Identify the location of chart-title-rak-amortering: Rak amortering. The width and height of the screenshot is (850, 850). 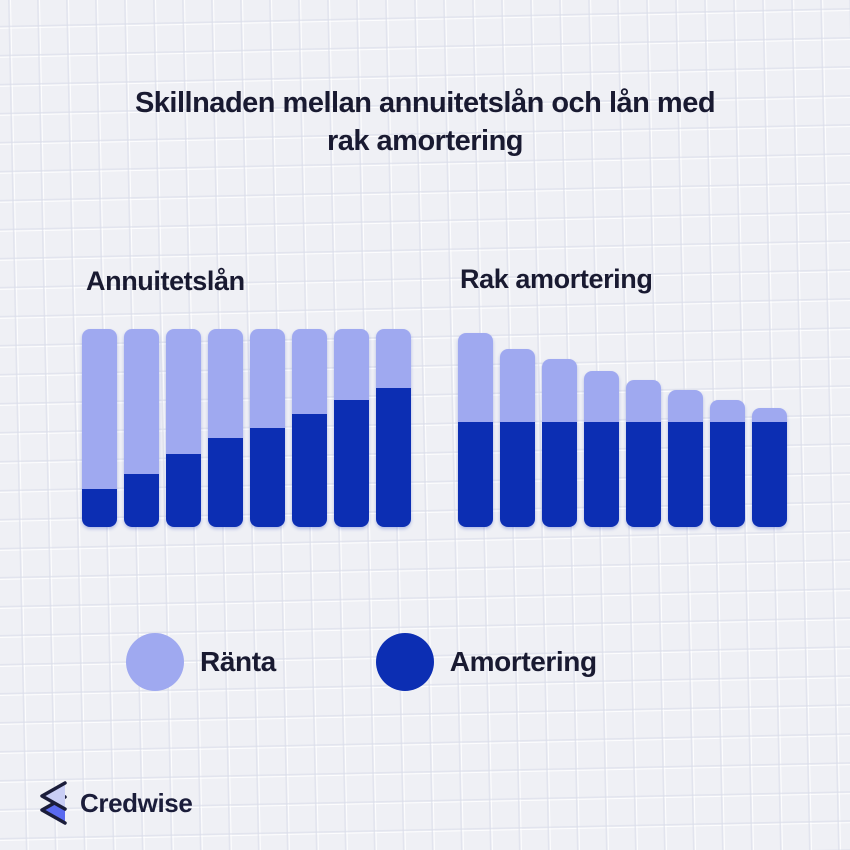
(556, 279).